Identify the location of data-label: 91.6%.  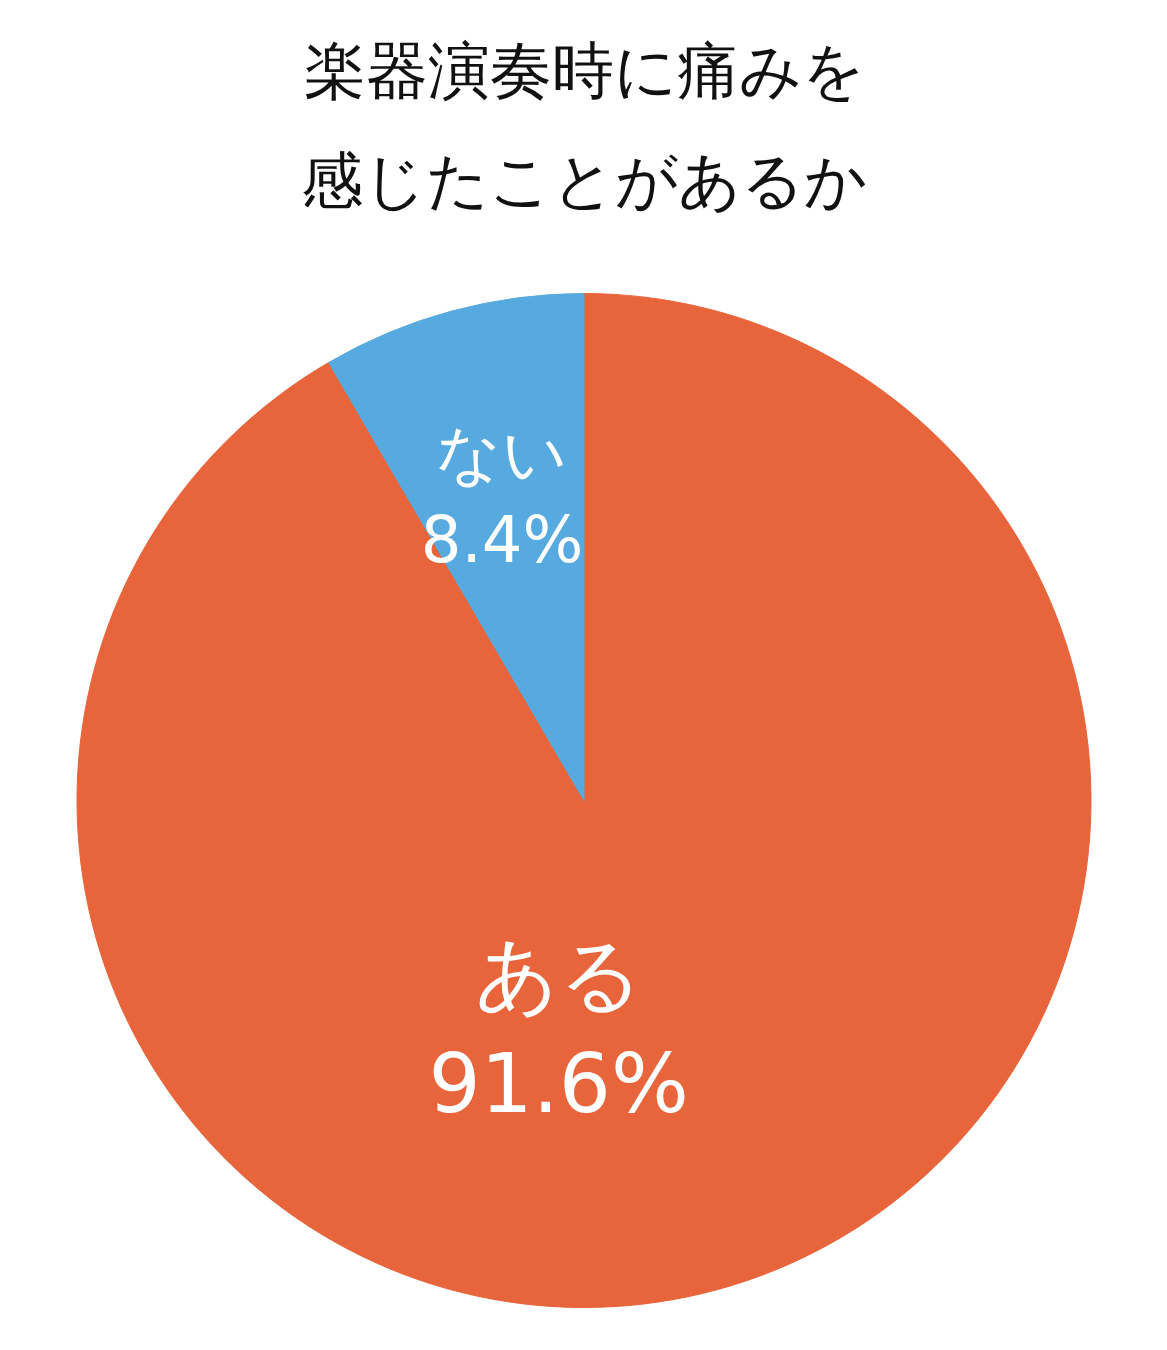
(558, 1083).